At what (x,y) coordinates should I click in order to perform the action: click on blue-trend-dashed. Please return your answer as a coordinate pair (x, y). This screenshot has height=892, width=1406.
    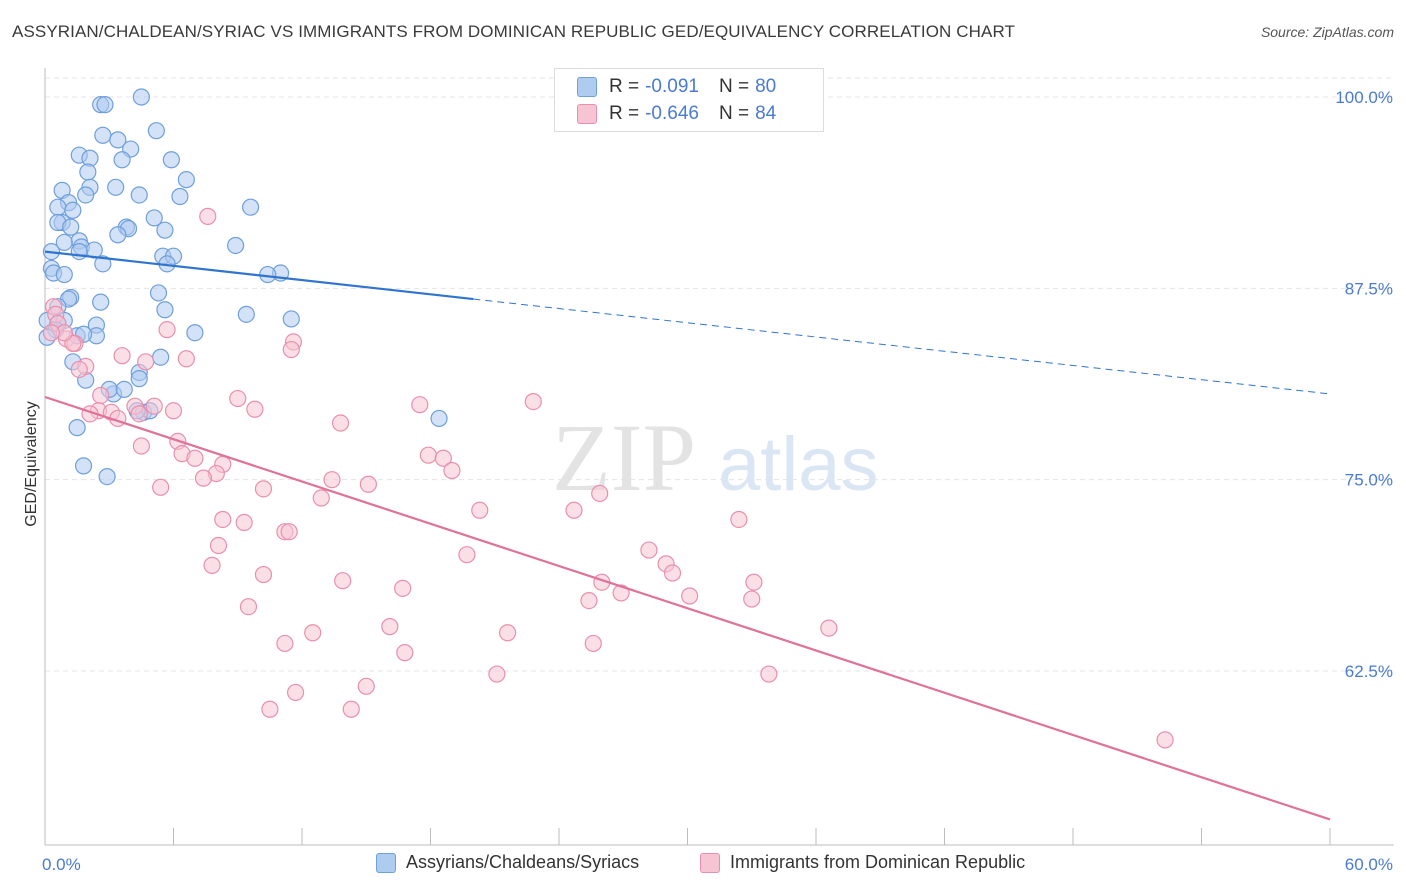
    Looking at the image, I should click on (902, 346).